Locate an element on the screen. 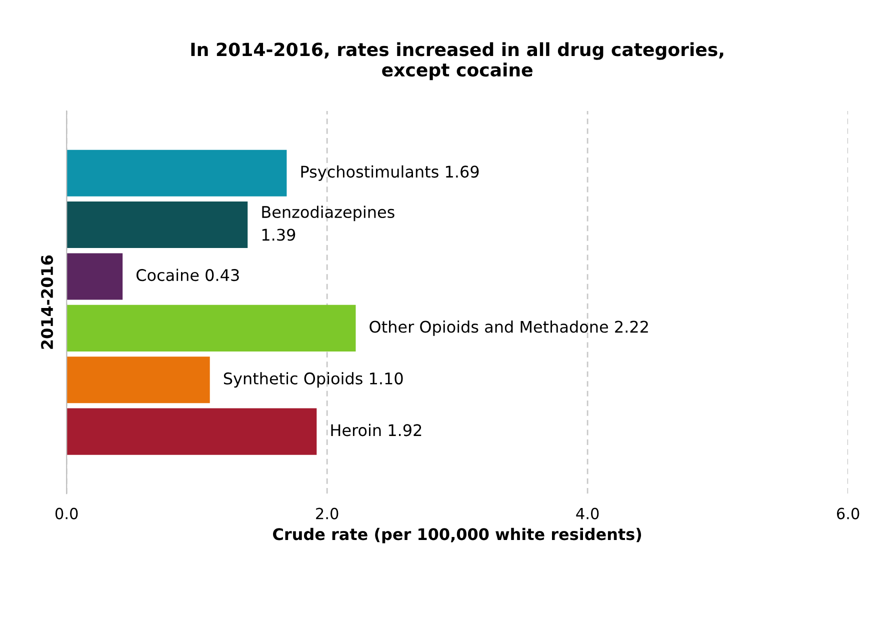  data-label: Other Opioids and Methadone 2.22 is located at coordinates (509, 328).